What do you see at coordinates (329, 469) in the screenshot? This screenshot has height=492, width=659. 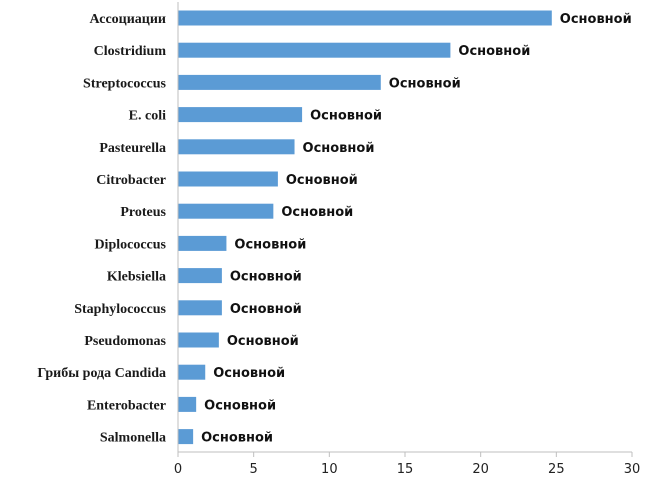 I see `x-tick-label: 10` at bounding box center [329, 469].